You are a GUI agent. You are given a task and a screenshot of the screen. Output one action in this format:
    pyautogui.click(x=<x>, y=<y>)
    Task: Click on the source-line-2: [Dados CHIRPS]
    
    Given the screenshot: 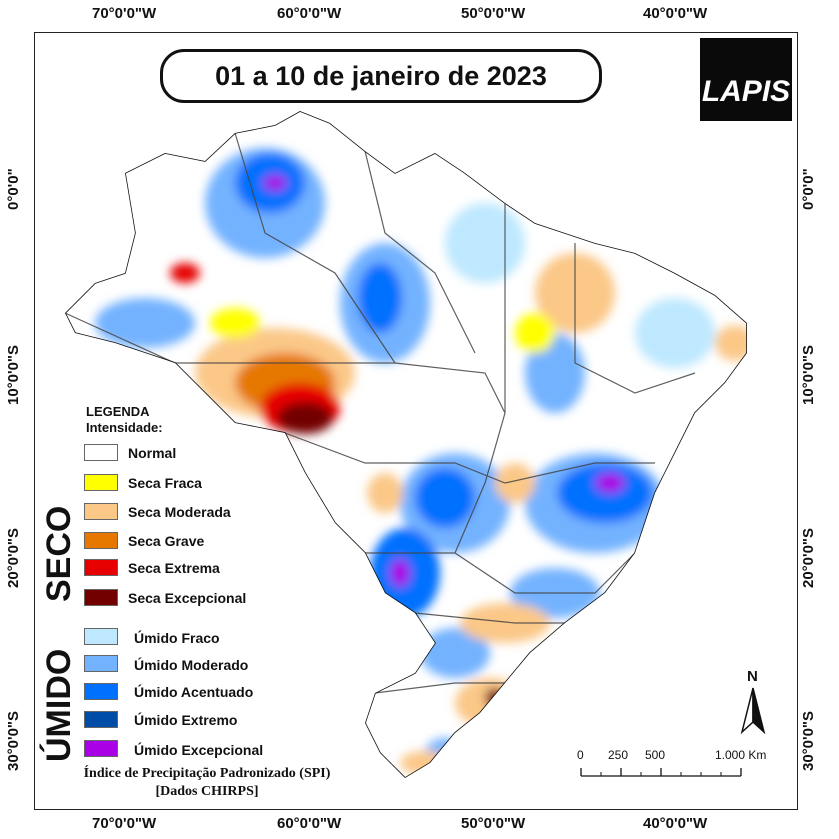 What is the action you would take?
    pyautogui.click(x=207, y=791)
    